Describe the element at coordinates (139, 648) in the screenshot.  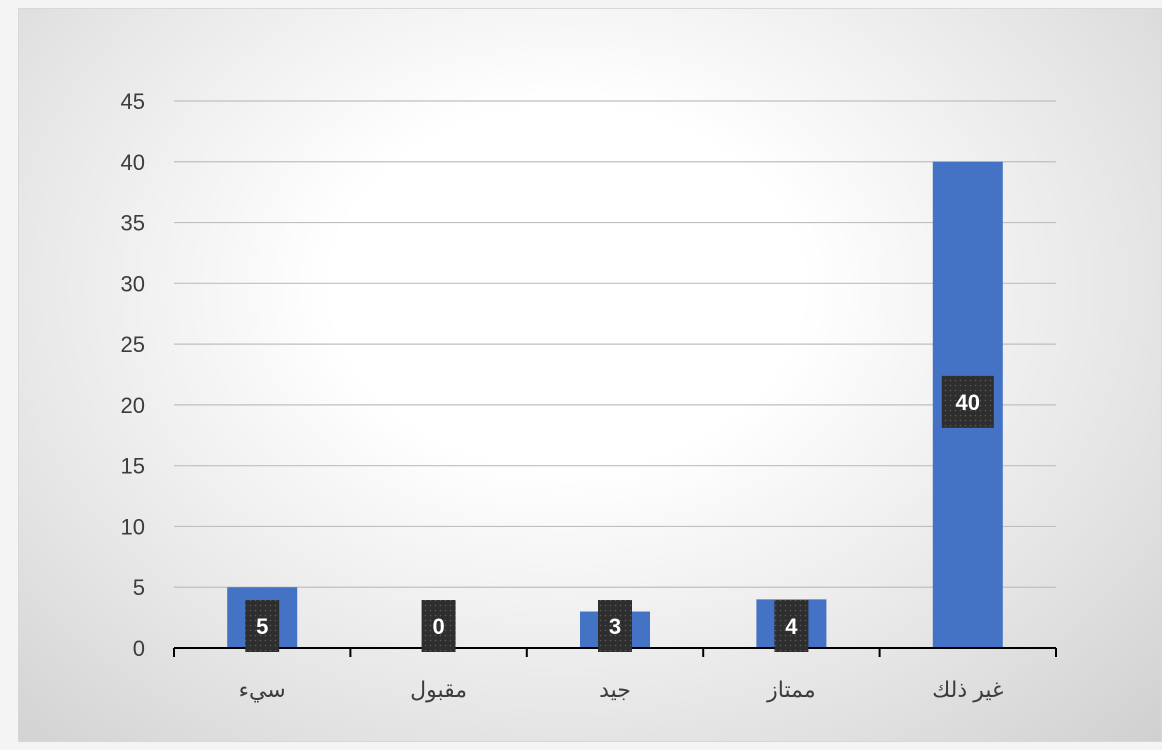
I see `y-tick-label: 0` at that location.